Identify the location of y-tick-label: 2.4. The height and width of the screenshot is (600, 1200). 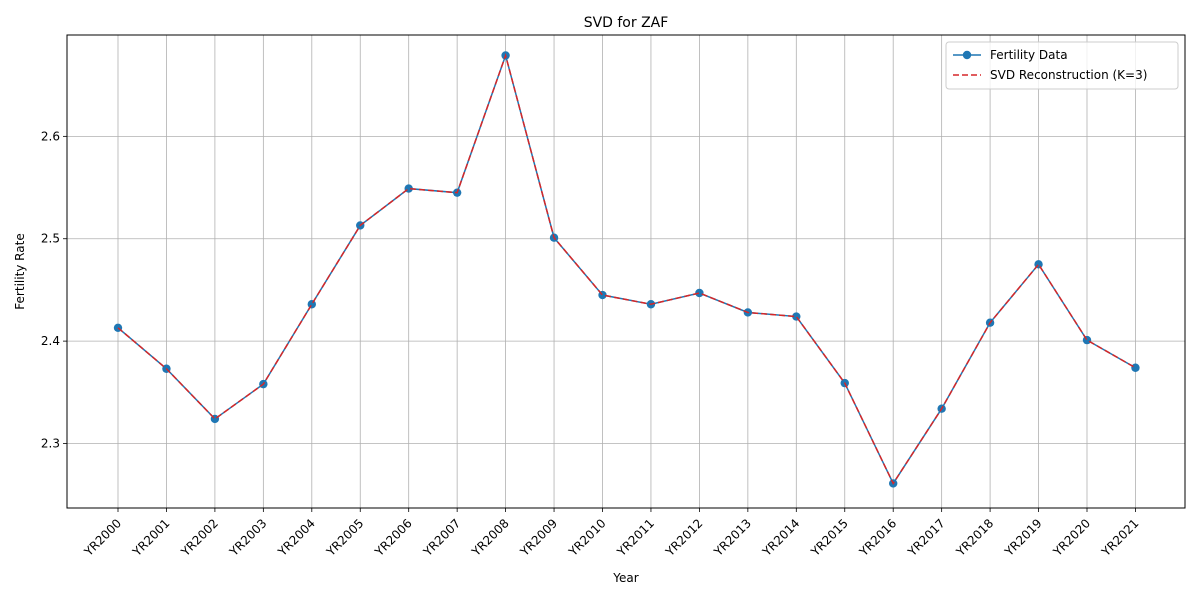
(50, 341).